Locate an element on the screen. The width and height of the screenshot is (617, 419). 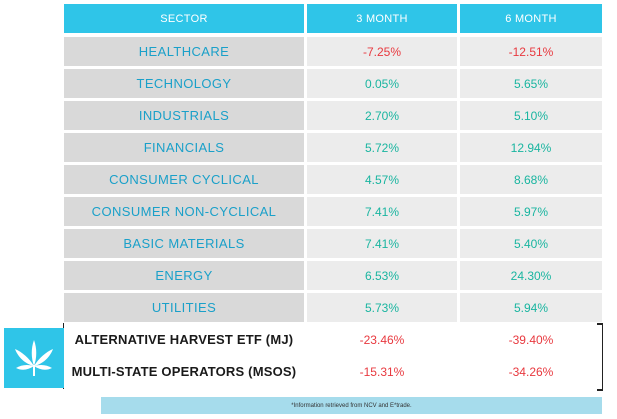
six-month-value: 24.30% is located at coordinates (531, 275).